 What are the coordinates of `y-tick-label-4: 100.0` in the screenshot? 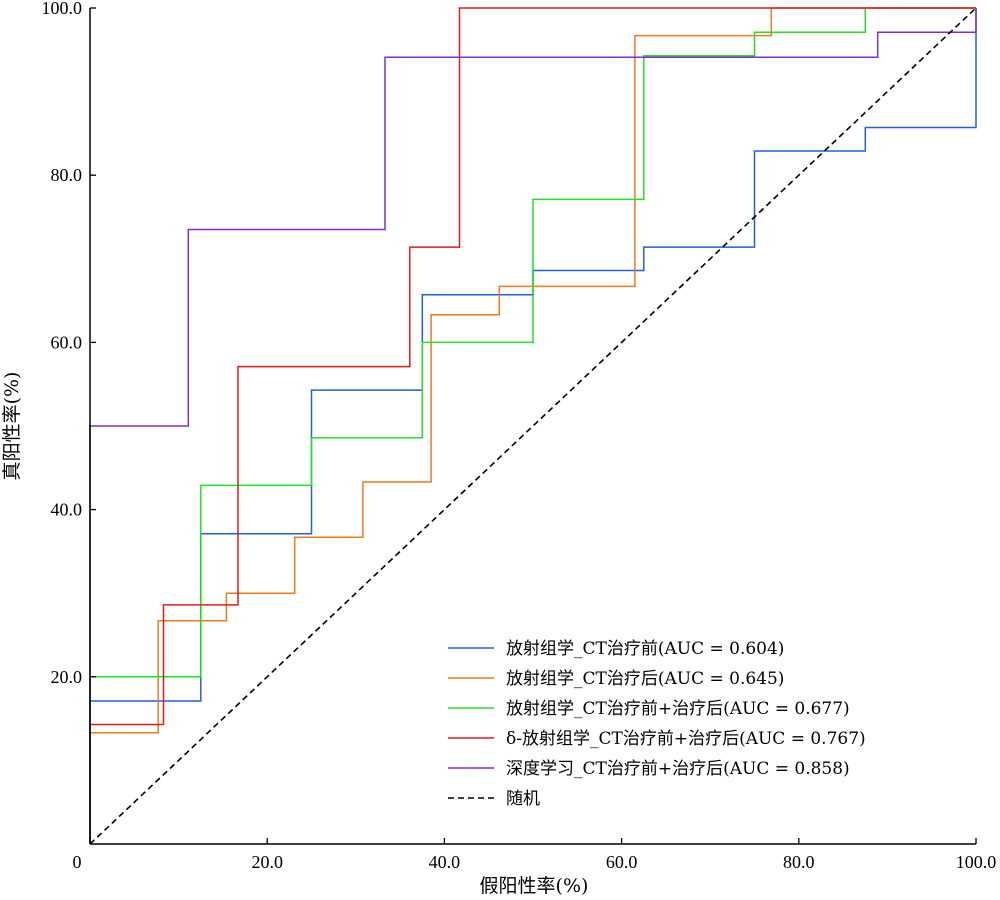 It's located at (62, 9).